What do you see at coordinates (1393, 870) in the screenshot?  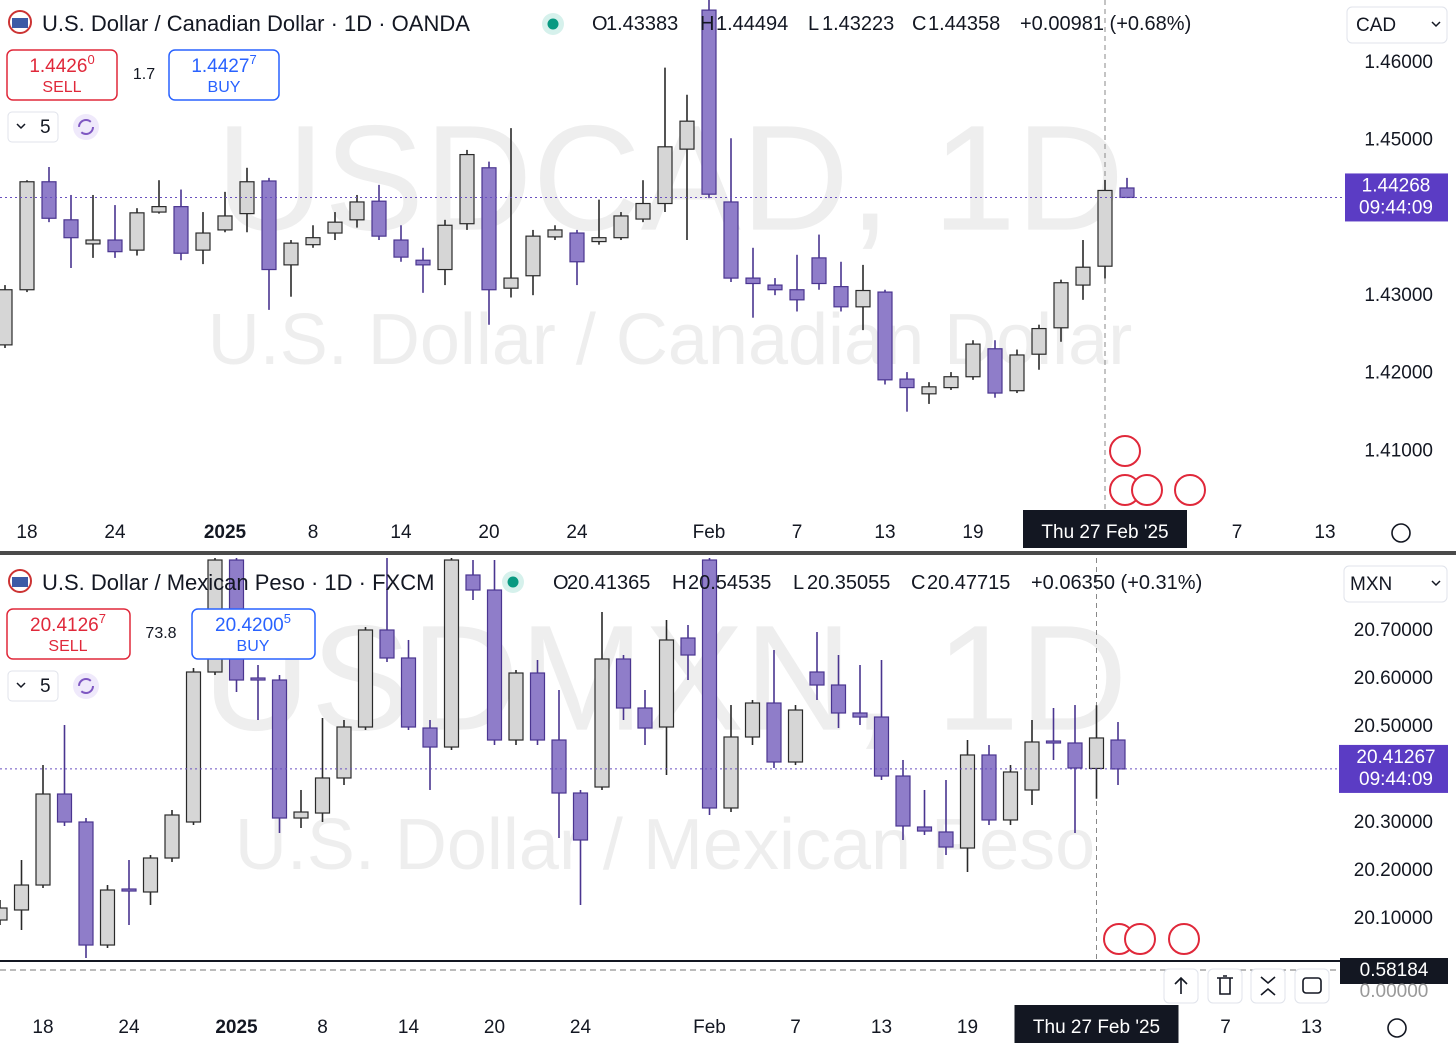 I see `y-tick-label: 20.20000` at bounding box center [1393, 870].